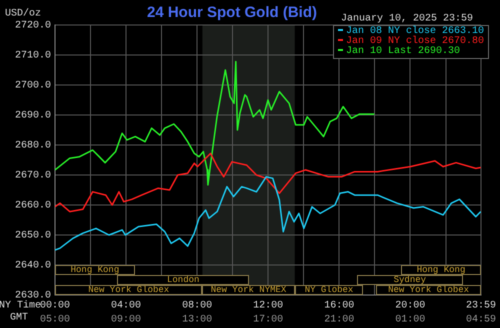 This screenshot has width=500, height=328. Describe the element at coordinates (32, 206) in the screenshot. I see `y-tick-label: 2660.0` at that location.